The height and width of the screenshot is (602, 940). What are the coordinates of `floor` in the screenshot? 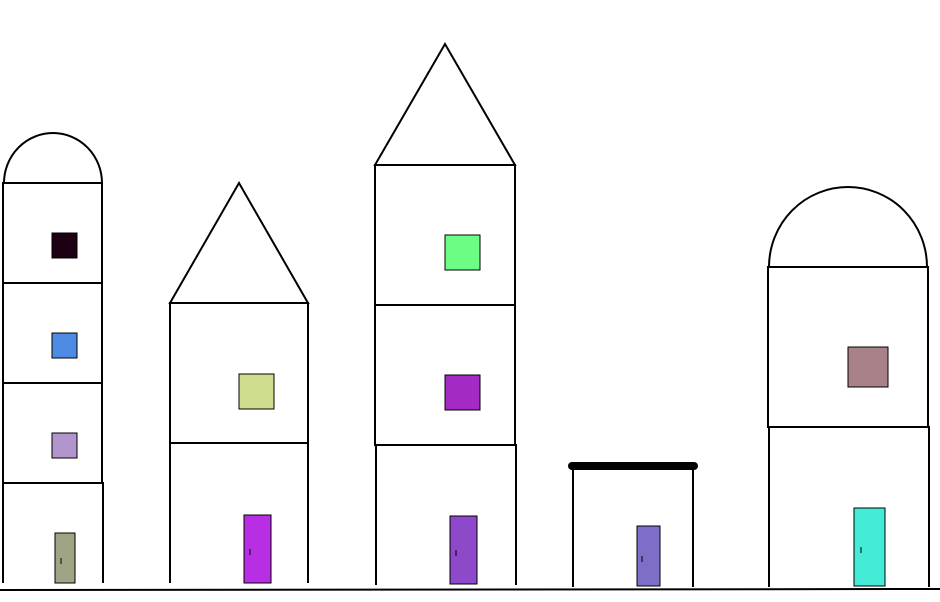 It's located at (239, 373).